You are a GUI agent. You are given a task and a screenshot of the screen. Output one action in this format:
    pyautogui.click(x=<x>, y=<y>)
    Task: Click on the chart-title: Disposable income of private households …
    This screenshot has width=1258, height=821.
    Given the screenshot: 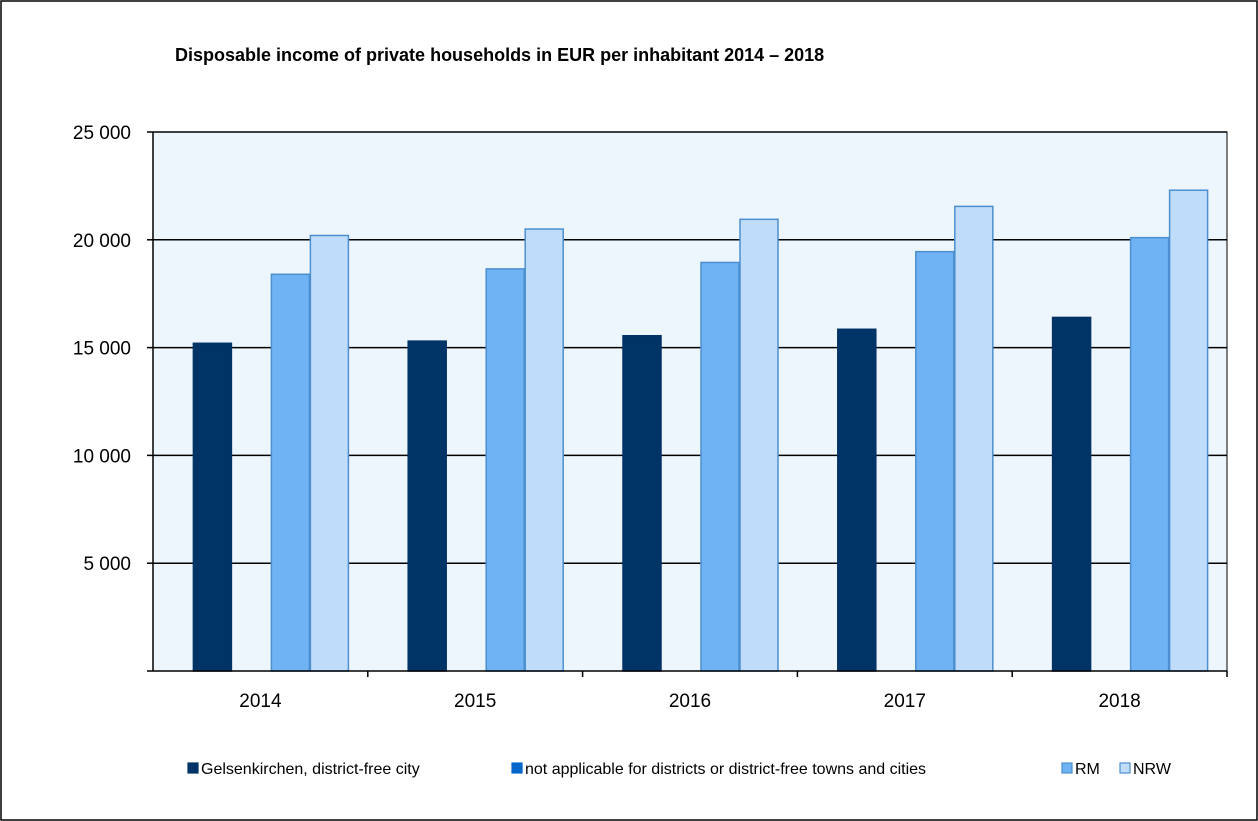 What is the action you would take?
    pyautogui.click(x=499, y=55)
    